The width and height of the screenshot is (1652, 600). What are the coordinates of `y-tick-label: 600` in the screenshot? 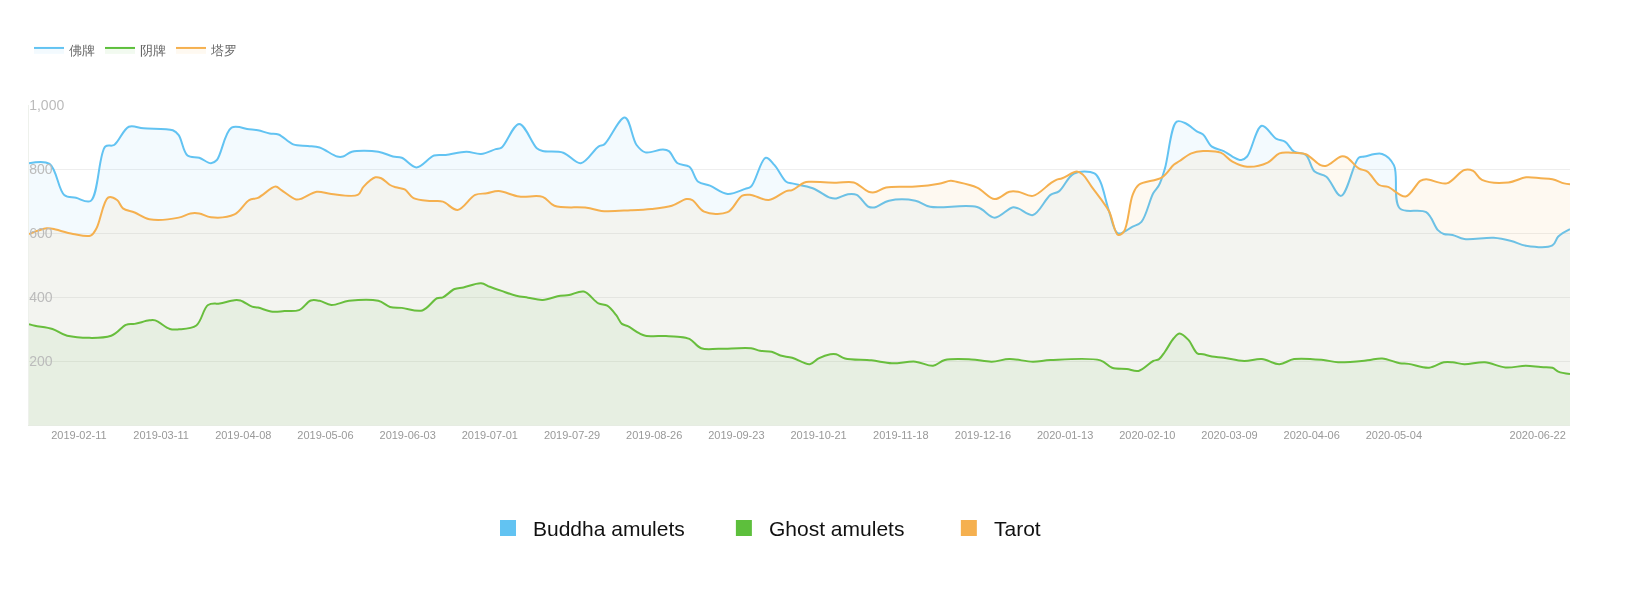 It's located at (41, 232).